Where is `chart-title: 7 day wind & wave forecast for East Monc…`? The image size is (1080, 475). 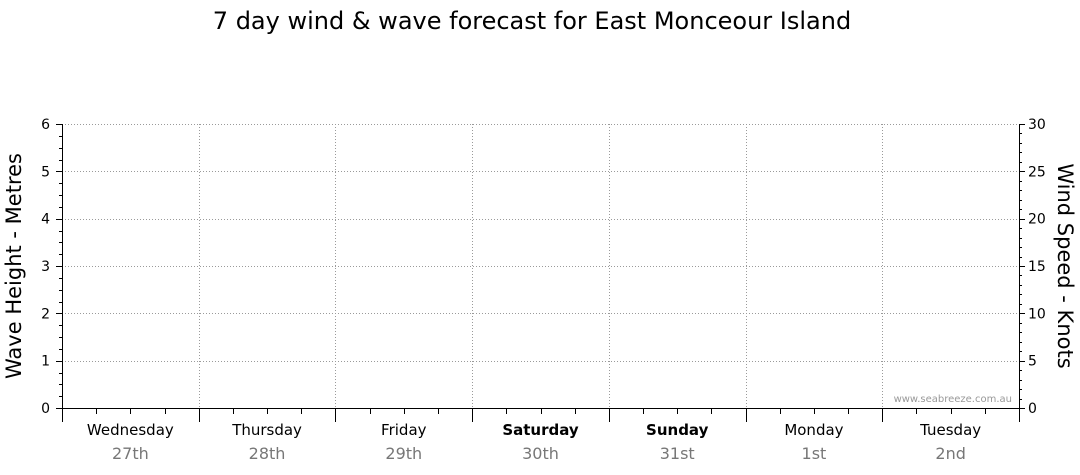 chart-title: 7 day wind & wave forecast for East Monc… is located at coordinates (532, 21).